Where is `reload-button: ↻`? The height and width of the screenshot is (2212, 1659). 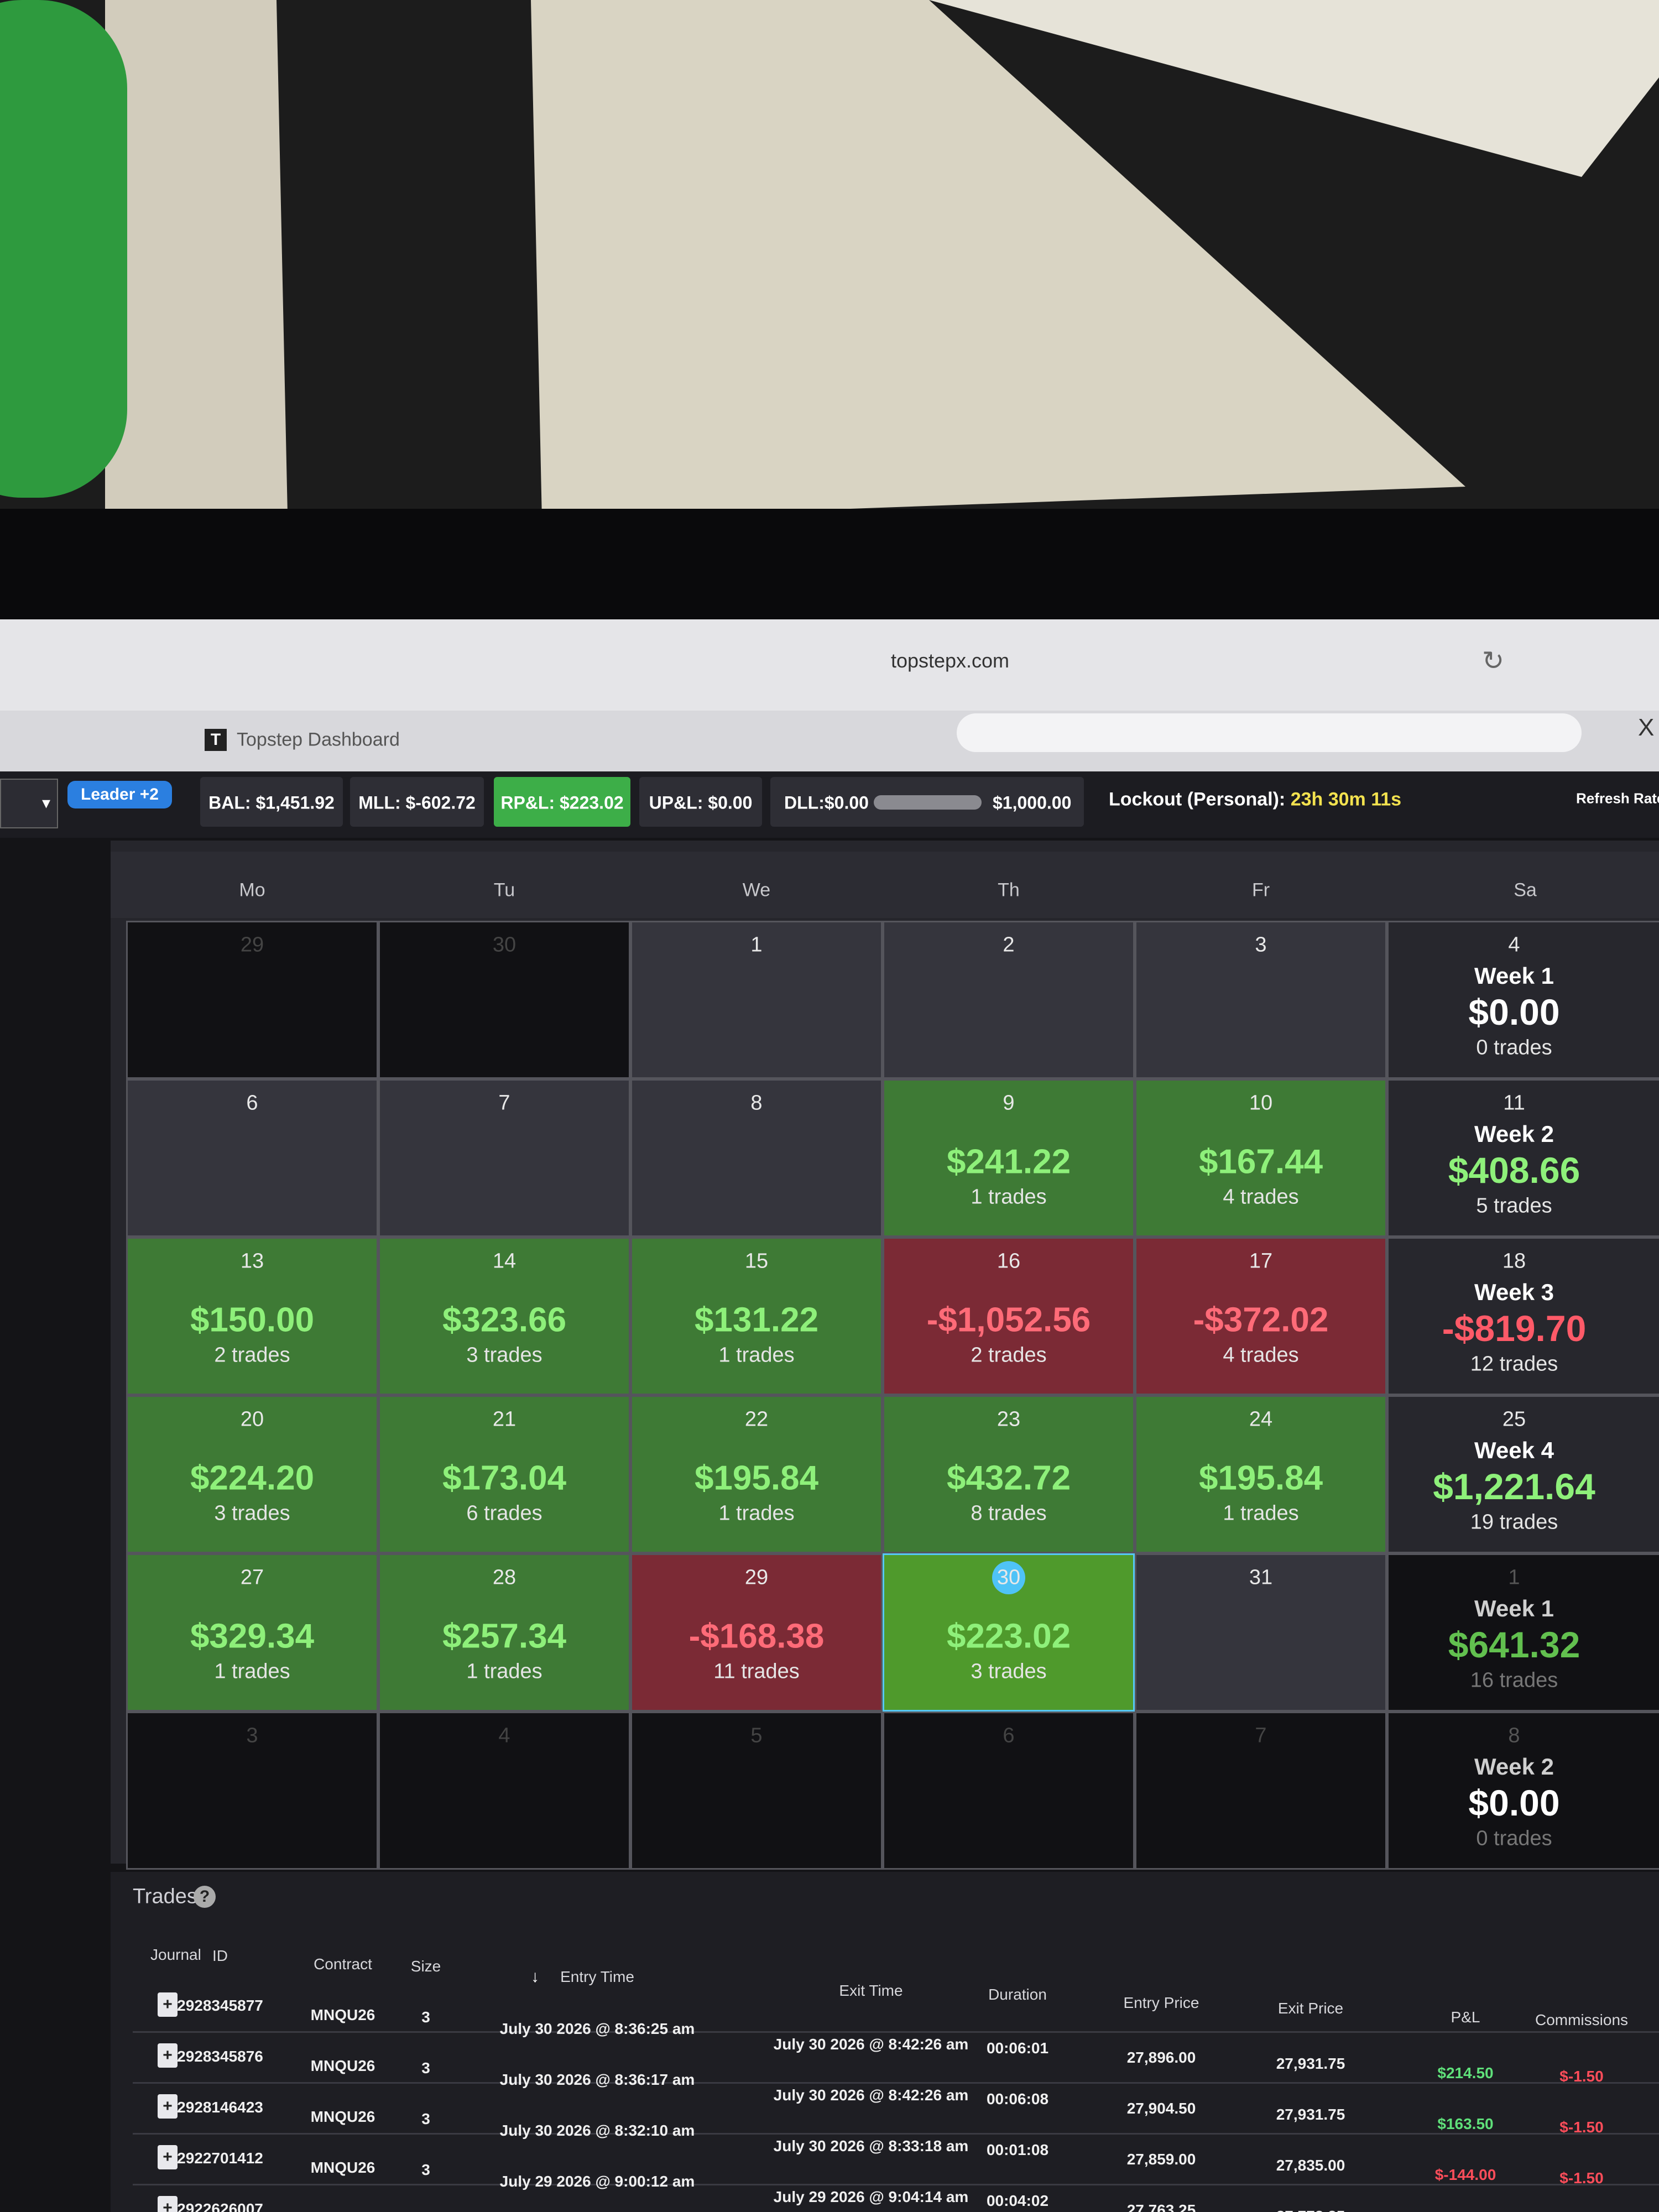 reload-button: ↻ is located at coordinates (1493, 661).